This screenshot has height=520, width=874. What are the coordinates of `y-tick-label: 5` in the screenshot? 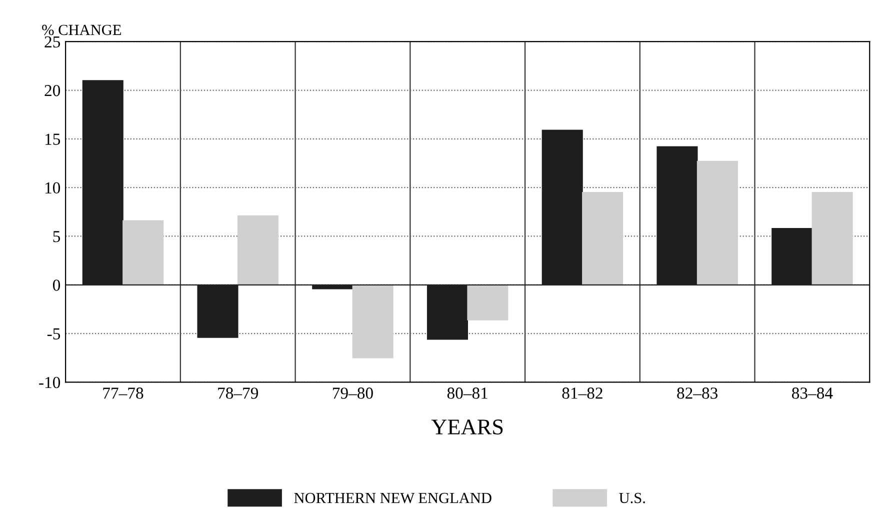 It's located at (56, 236).